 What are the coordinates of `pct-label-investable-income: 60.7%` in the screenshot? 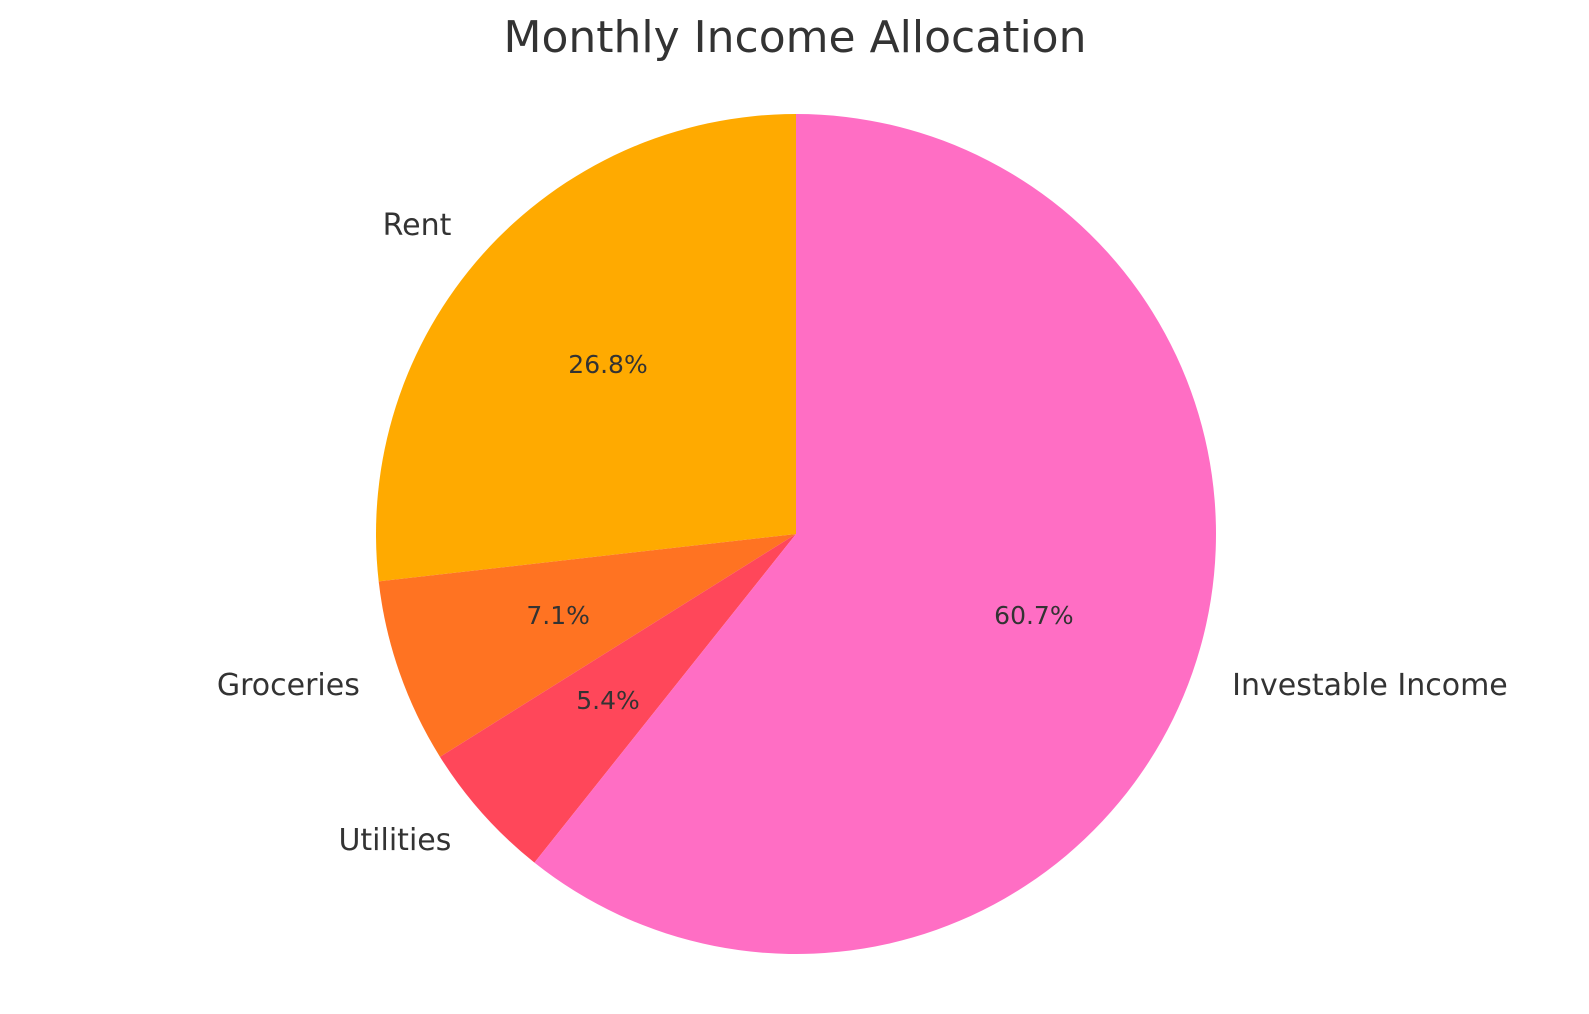 It's located at (1033, 615).